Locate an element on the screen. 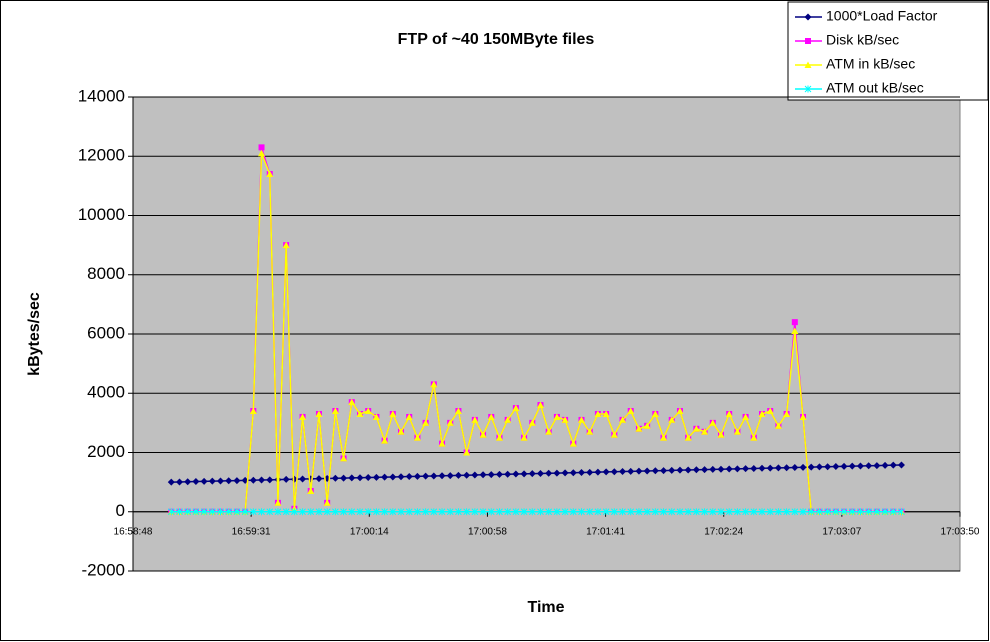 This screenshot has height=642, width=990. x-tick-label: 17:00:14 is located at coordinates (369, 531).